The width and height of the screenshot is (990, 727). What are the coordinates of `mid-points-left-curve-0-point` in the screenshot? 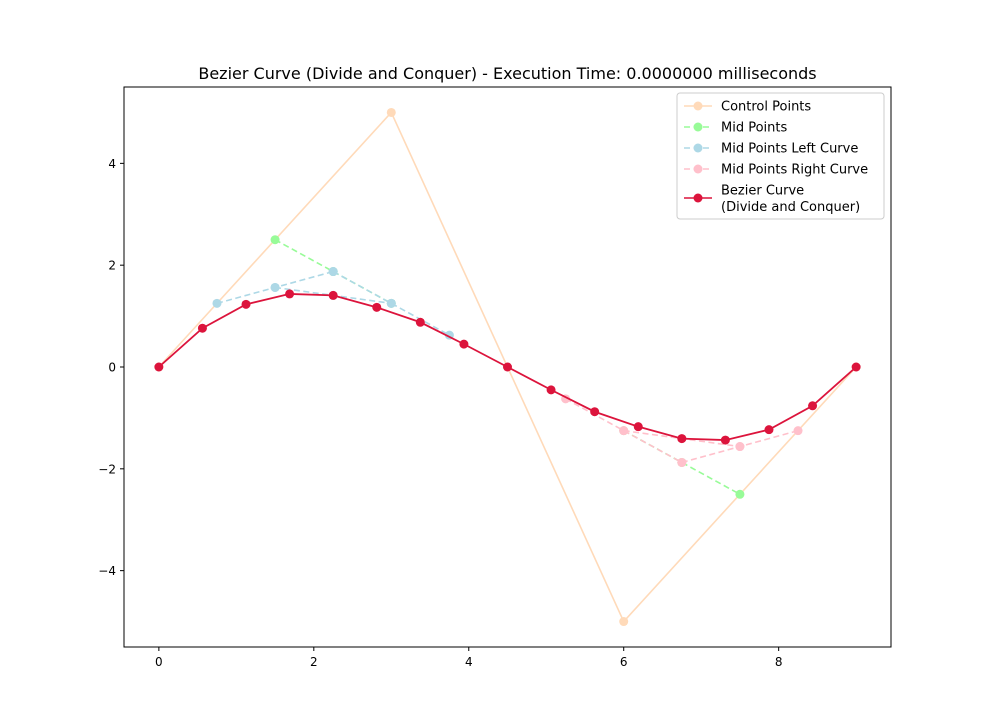 It's located at (217, 303).